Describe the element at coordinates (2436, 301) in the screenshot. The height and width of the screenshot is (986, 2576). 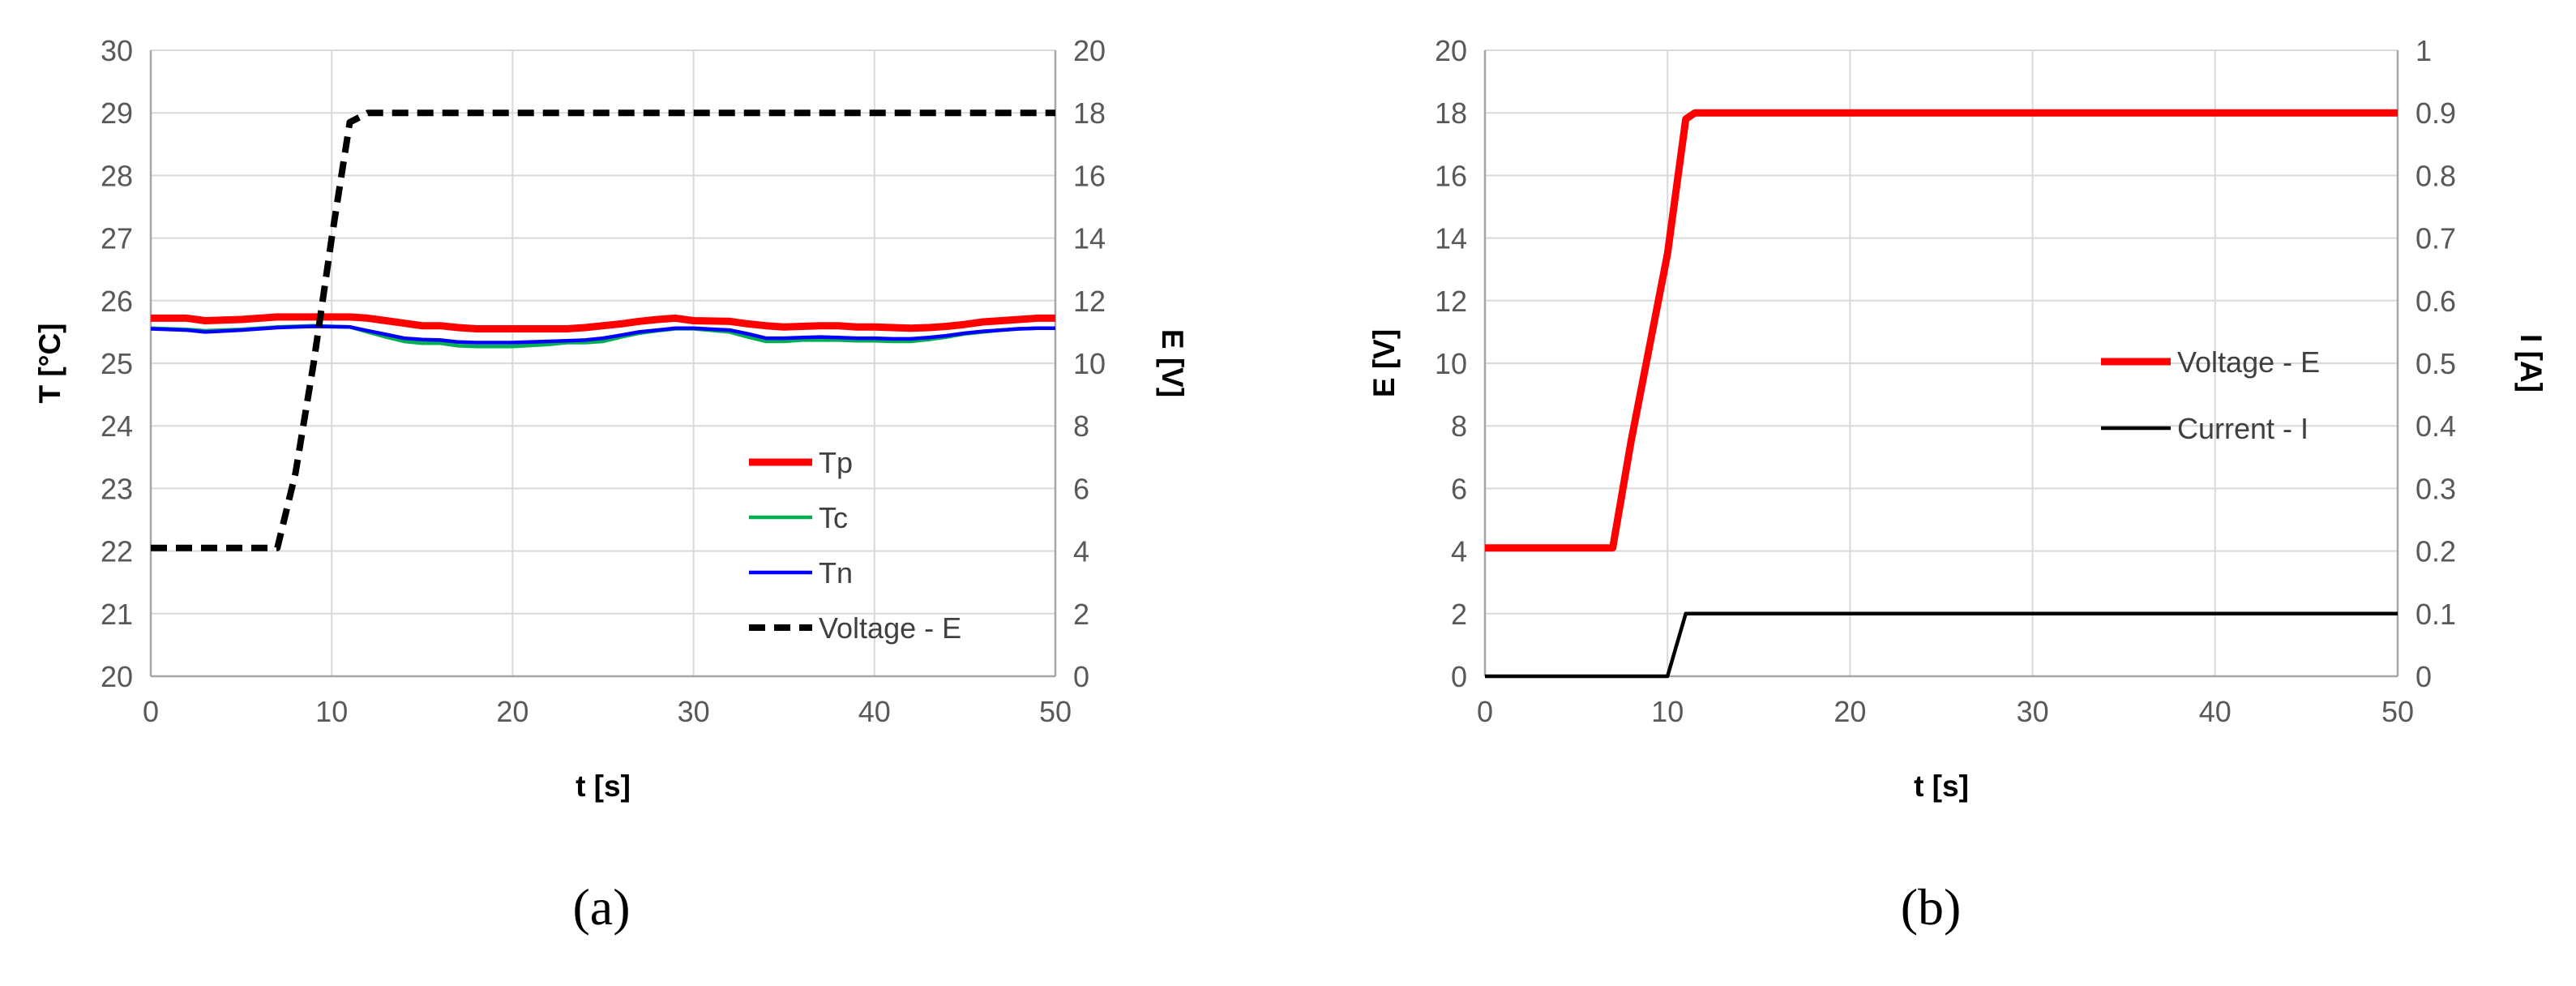
I see `y-right-tick-label: 0.6` at that location.